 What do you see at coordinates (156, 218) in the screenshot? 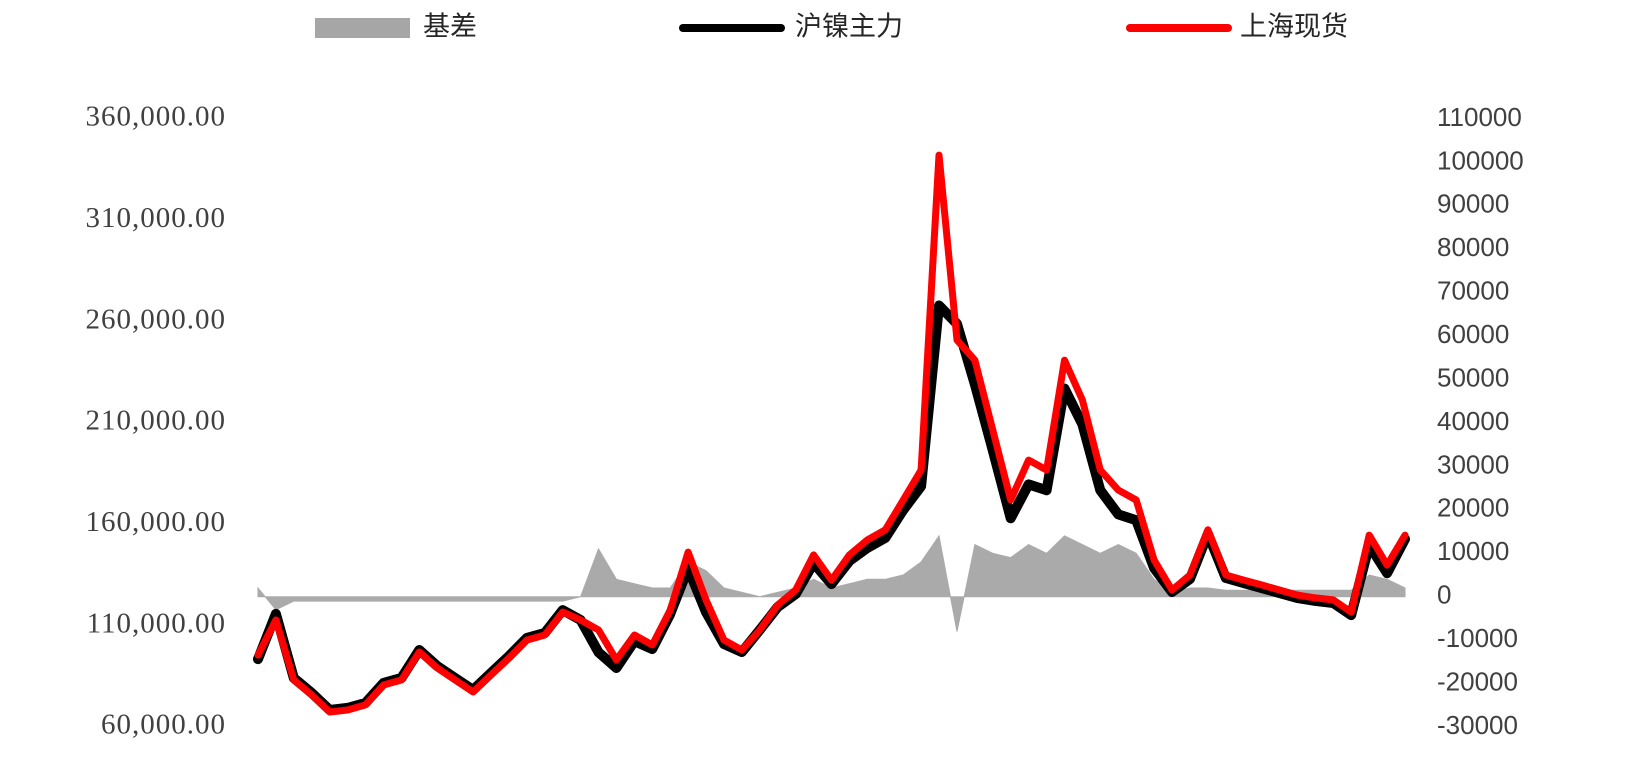
I see `y-tick-label: 310,000.00` at bounding box center [156, 218].